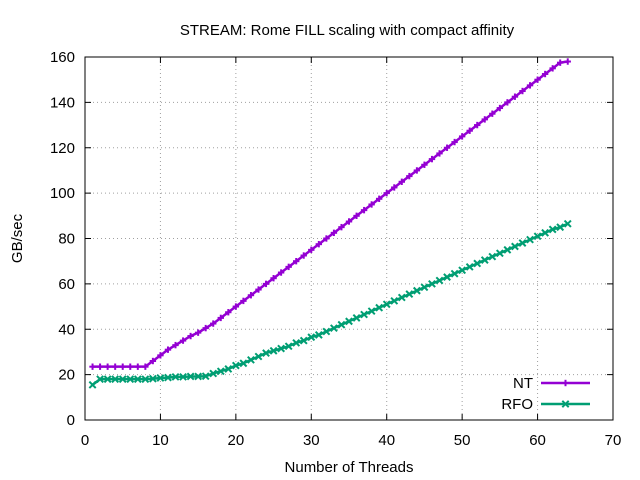 This screenshot has width=640, height=480. Describe the element at coordinates (85, 440) in the screenshot. I see `x-tick-label: 0` at that location.